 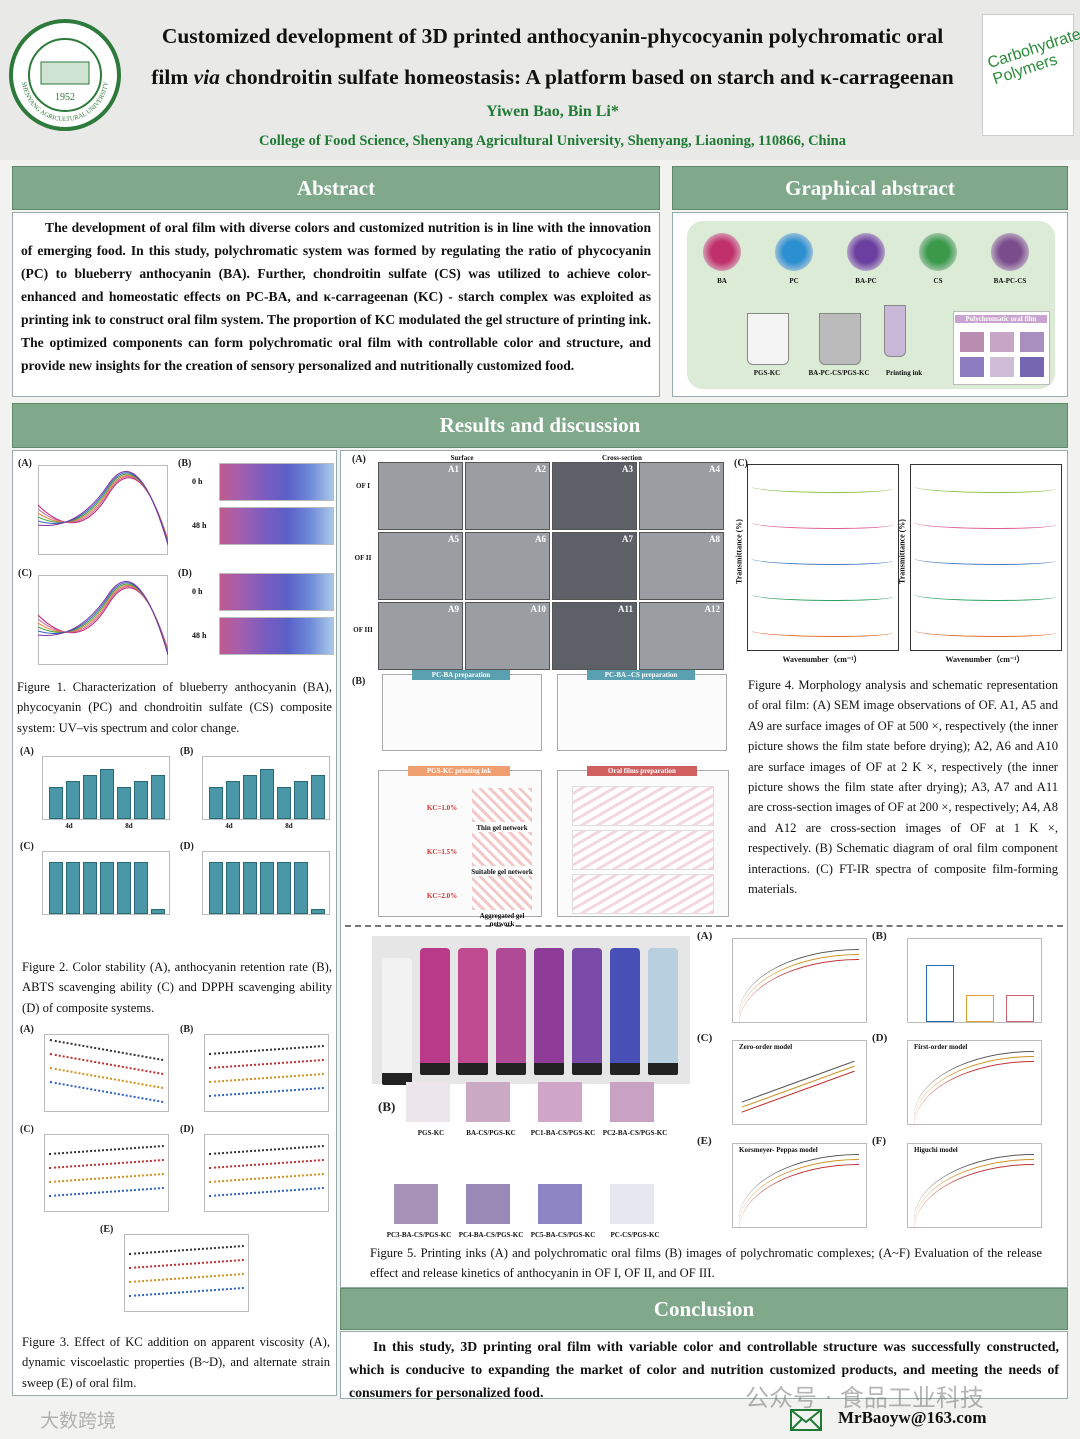 I want to click on figure-image: Higuchi model, so click(x=974, y=1185).